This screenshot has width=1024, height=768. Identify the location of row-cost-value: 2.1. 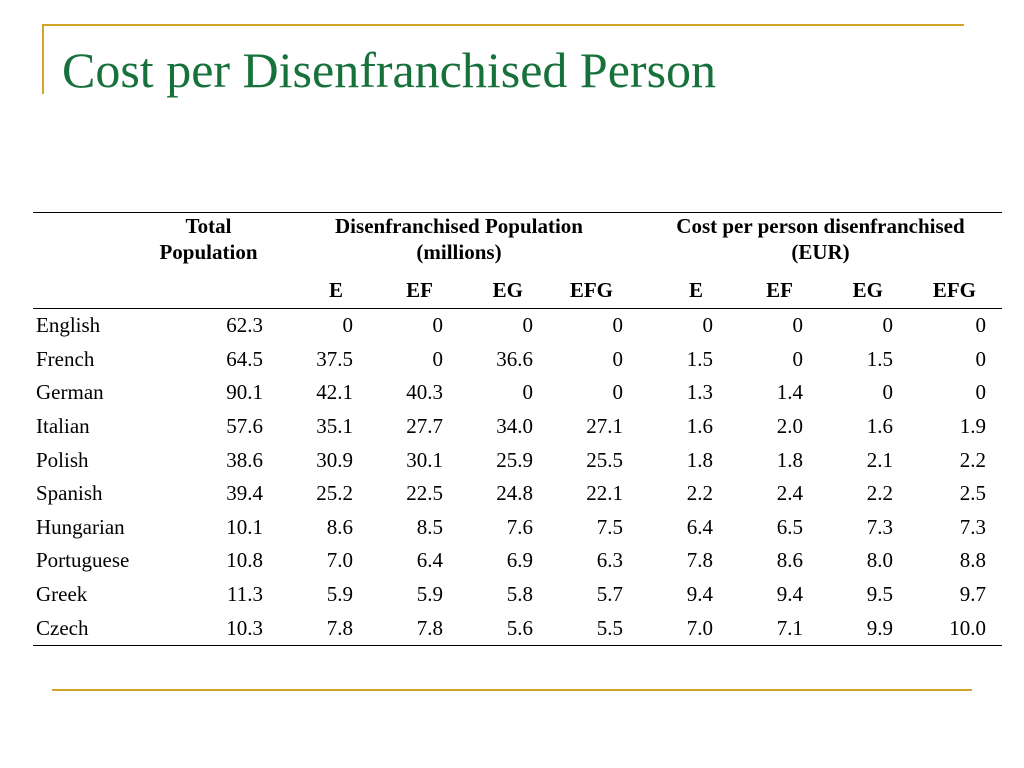
(879, 459).